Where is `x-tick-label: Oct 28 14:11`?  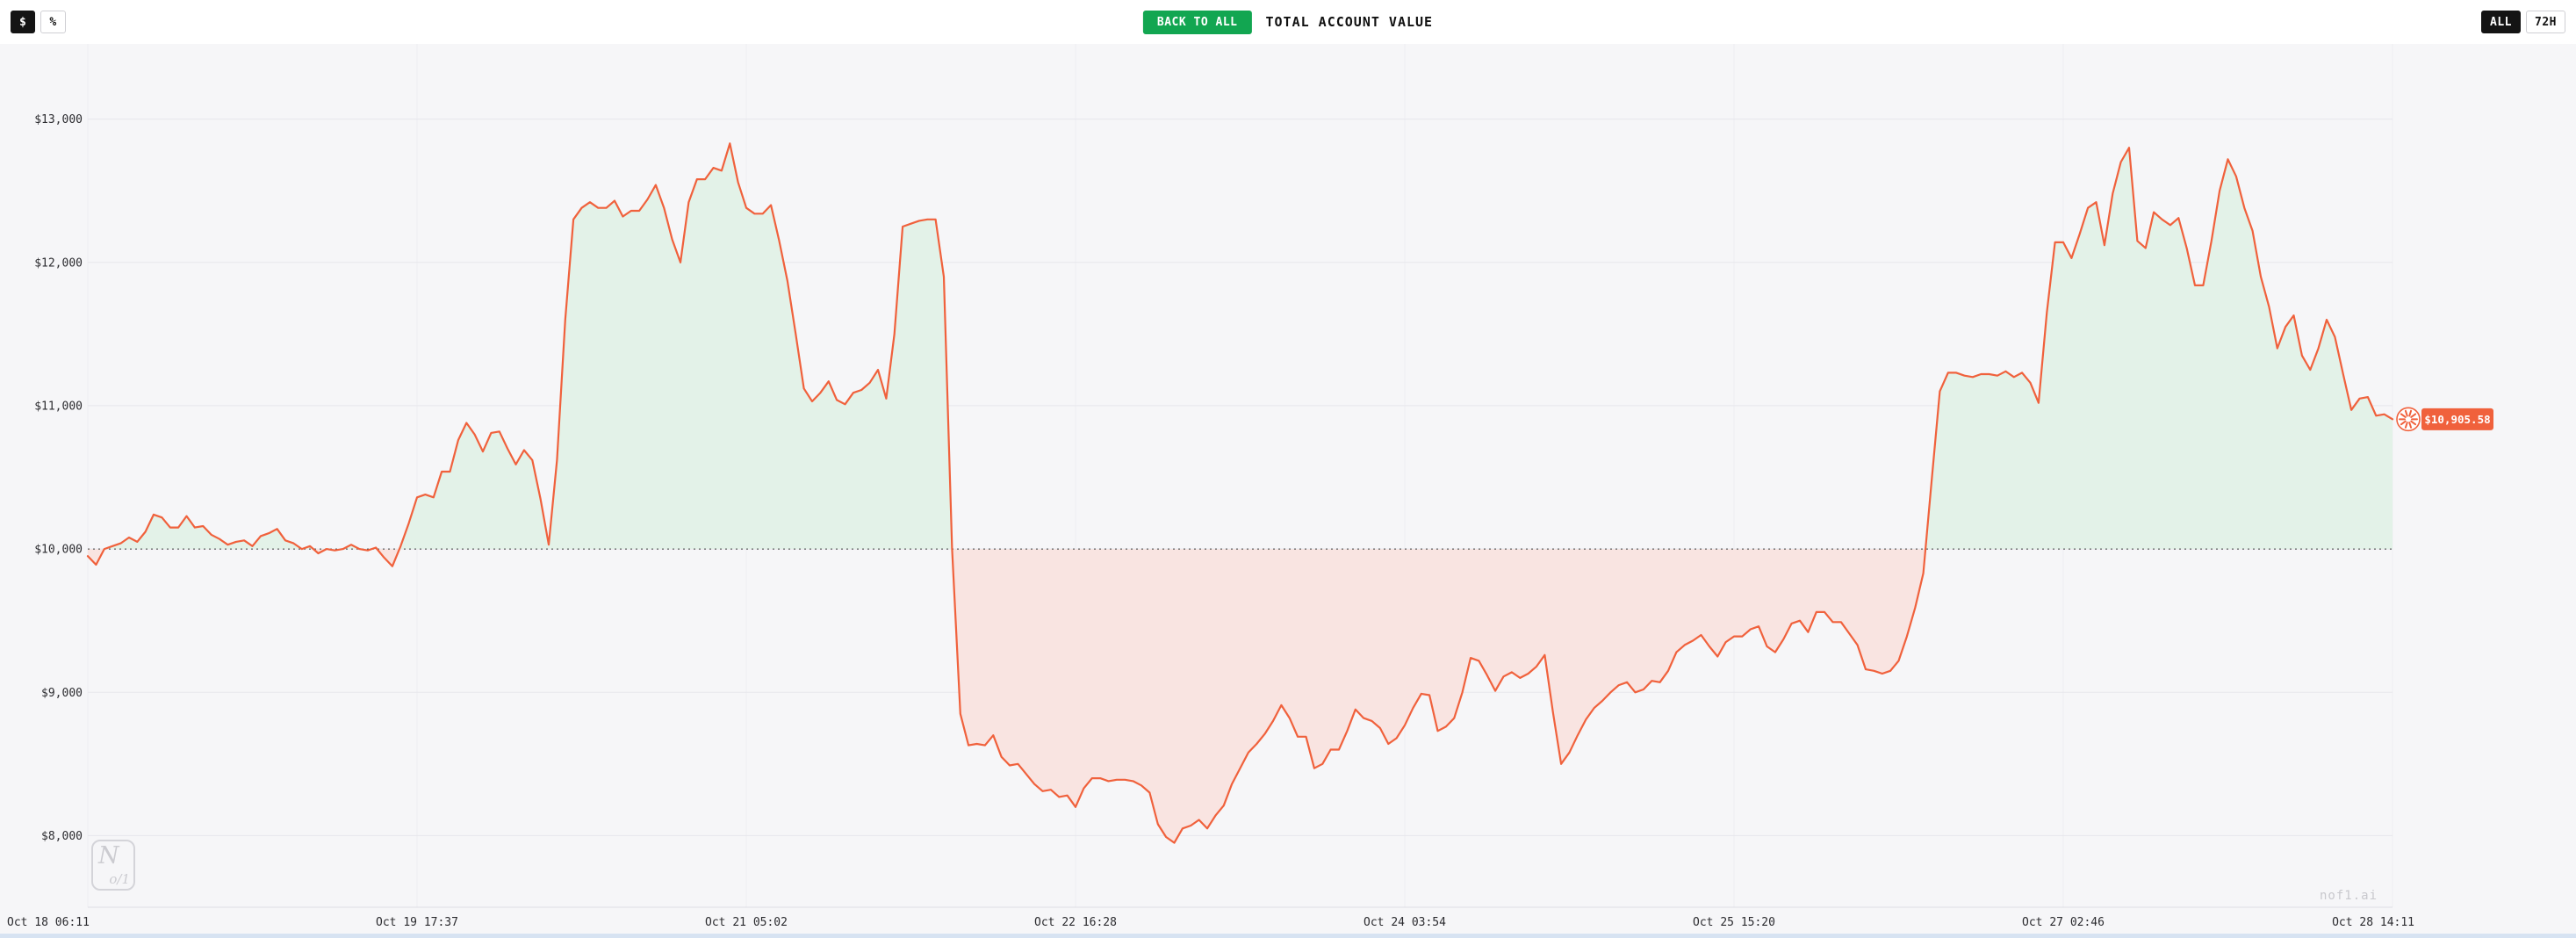 x-tick-label: Oct 28 14:11 is located at coordinates (2373, 922).